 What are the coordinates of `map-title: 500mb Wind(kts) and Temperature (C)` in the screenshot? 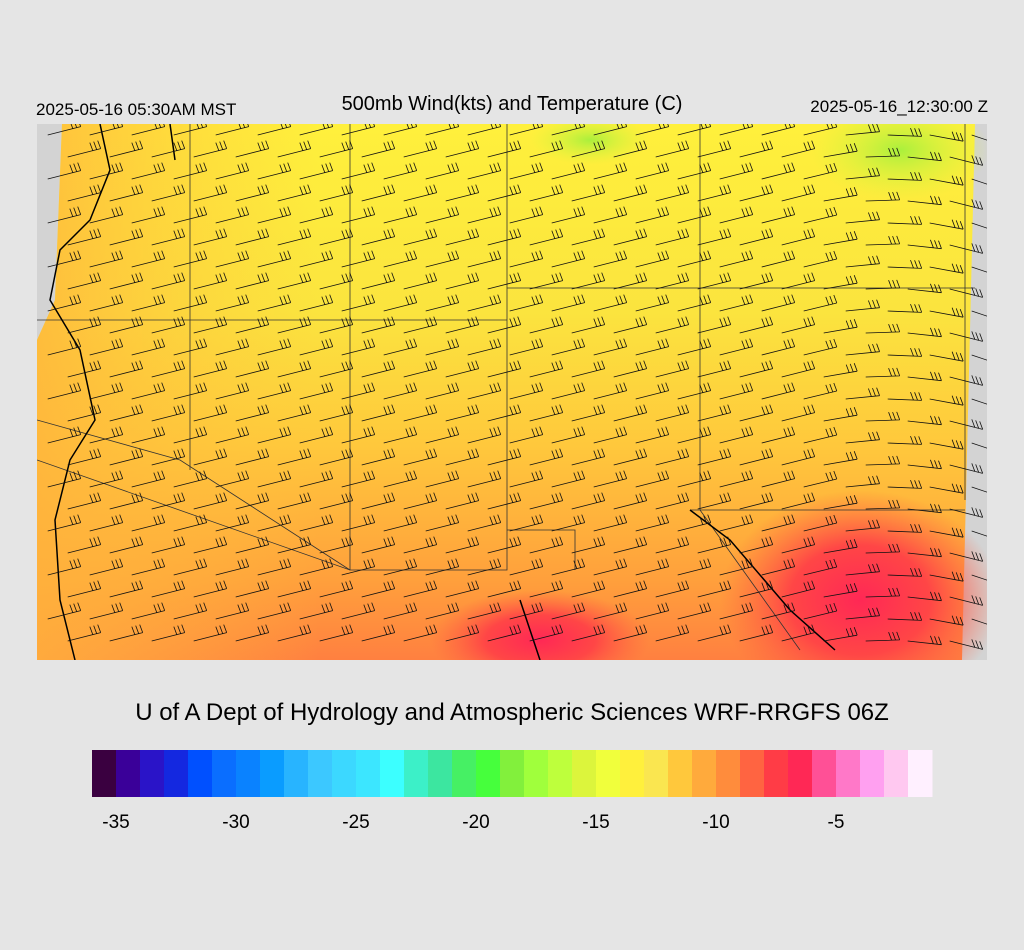 It's located at (512, 104).